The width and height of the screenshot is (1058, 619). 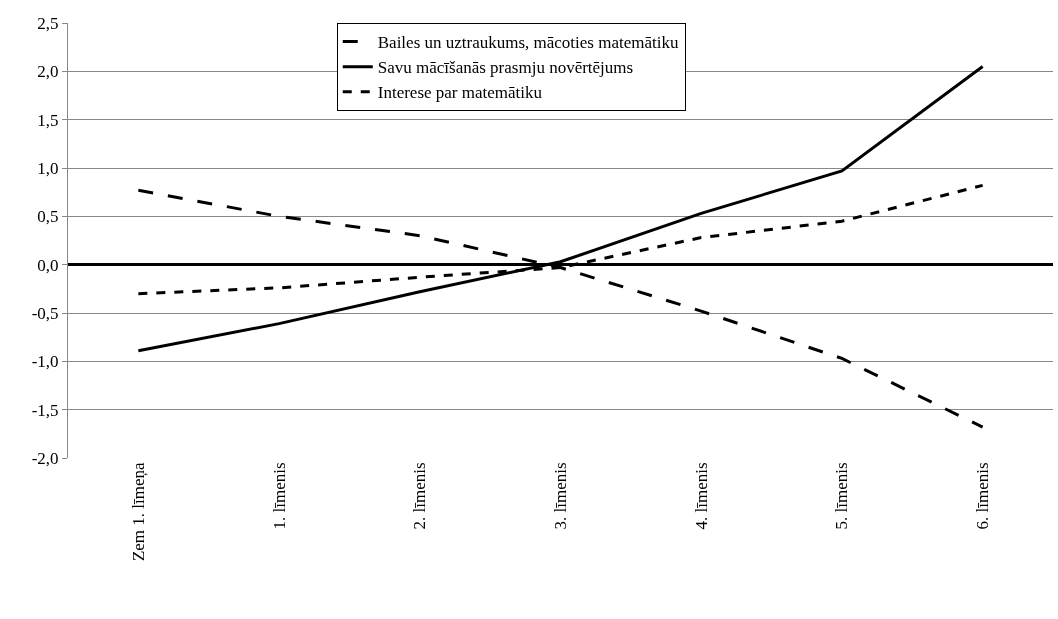 What do you see at coordinates (561, 496) in the screenshot?
I see `x-tick-label: 3. līmenis` at bounding box center [561, 496].